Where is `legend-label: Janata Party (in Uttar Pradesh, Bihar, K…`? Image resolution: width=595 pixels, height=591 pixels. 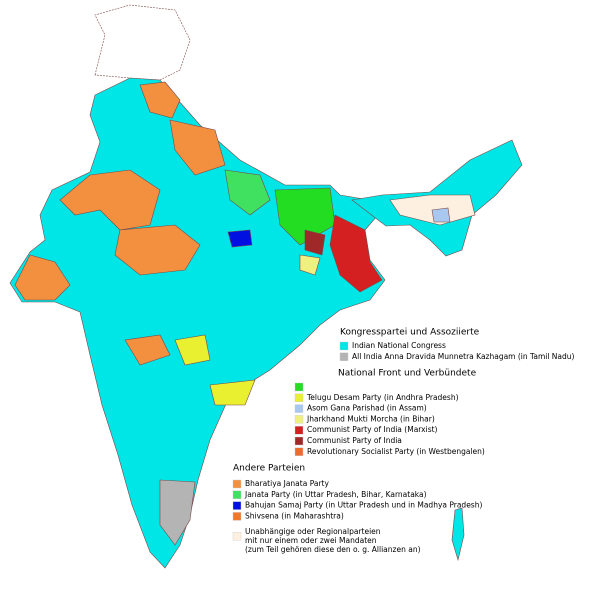
legend-label: Janata Party (in Uttar Pradesh, Bihar, K… is located at coordinates (335, 494).